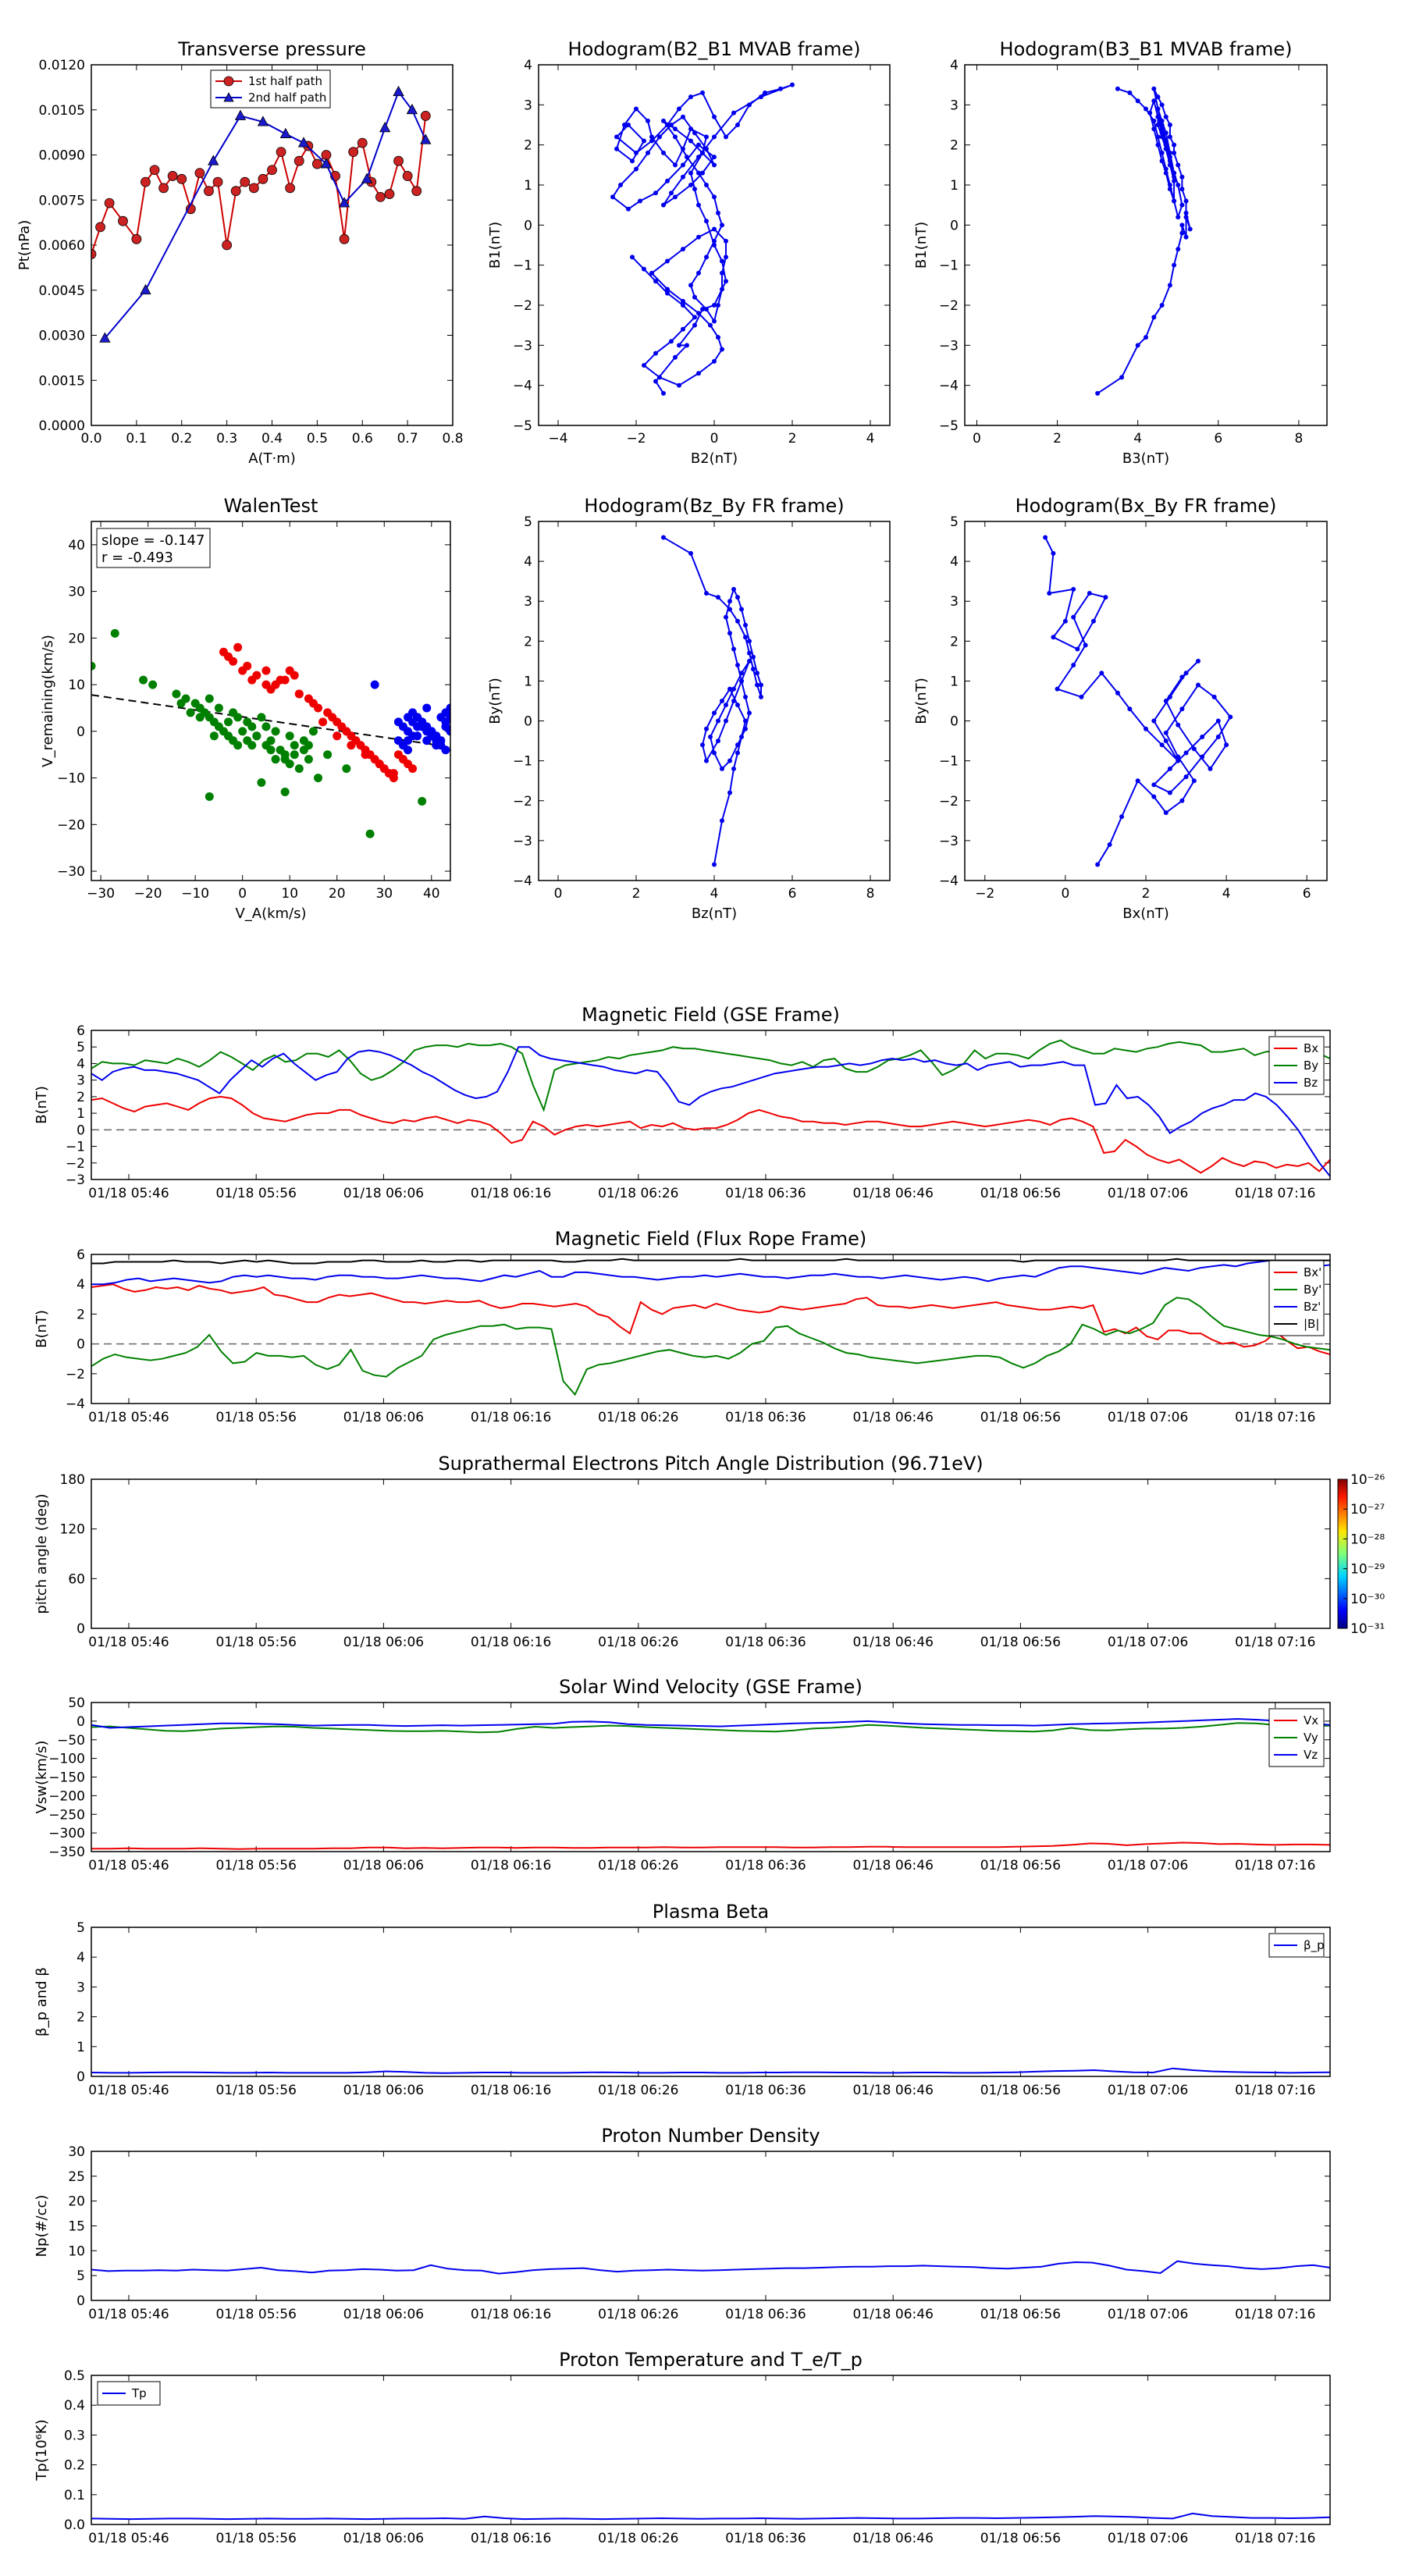 This screenshot has height=2576, width=1405. Describe the element at coordinates (76, 638) in the screenshot. I see `walen-ytick-label: 20` at that location.